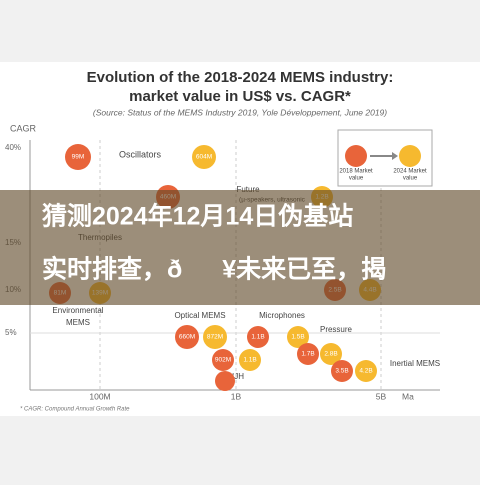  I want to click on bubble-label: 2.8B, so click(330, 354).